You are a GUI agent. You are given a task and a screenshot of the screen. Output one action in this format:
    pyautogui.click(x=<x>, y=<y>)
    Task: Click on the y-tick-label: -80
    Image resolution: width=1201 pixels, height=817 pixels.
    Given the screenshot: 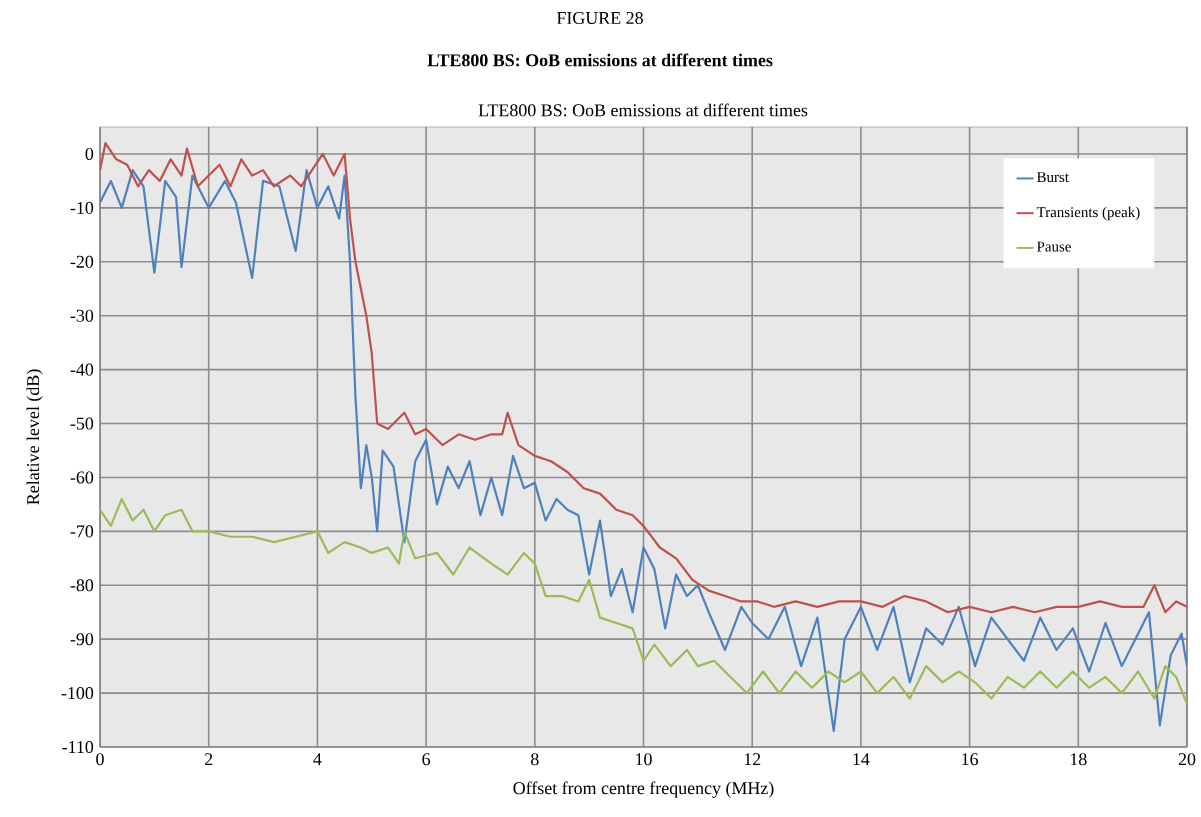 What is the action you would take?
    pyautogui.click(x=82, y=585)
    